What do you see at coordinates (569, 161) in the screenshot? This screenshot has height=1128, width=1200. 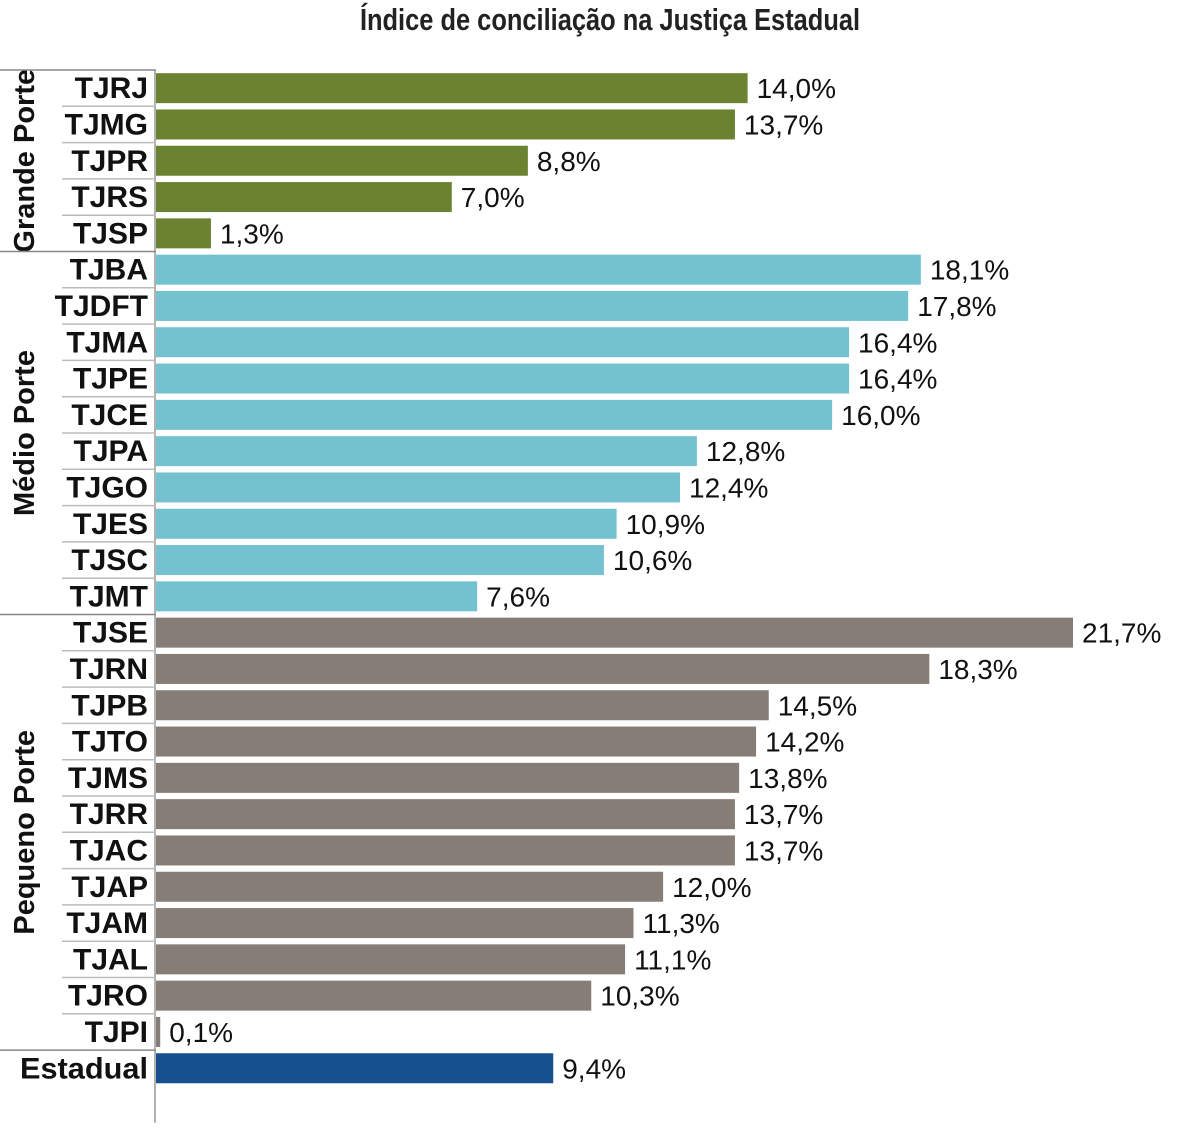 I see `data-label: 8,8%` at bounding box center [569, 161].